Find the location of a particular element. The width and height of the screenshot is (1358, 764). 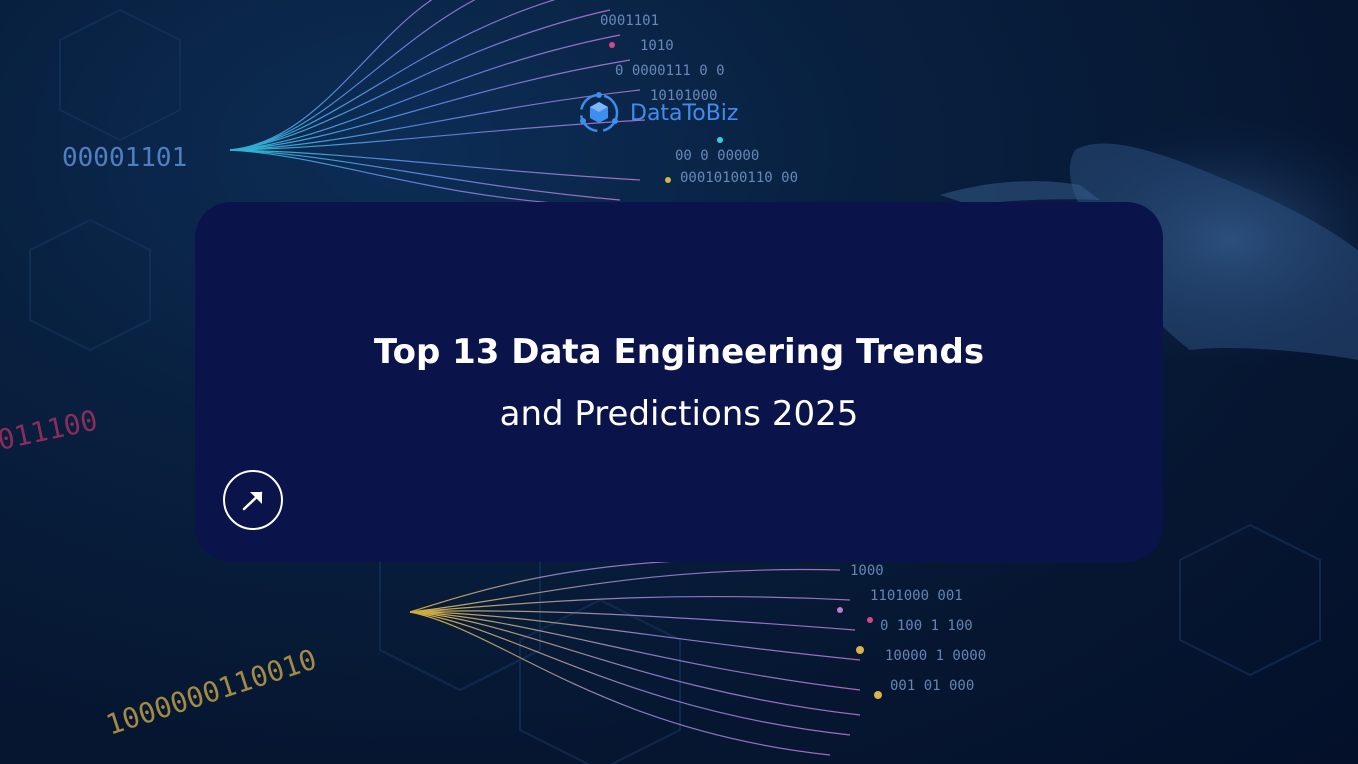

binary-mid-left: 011100 is located at coordinates (50, 430).